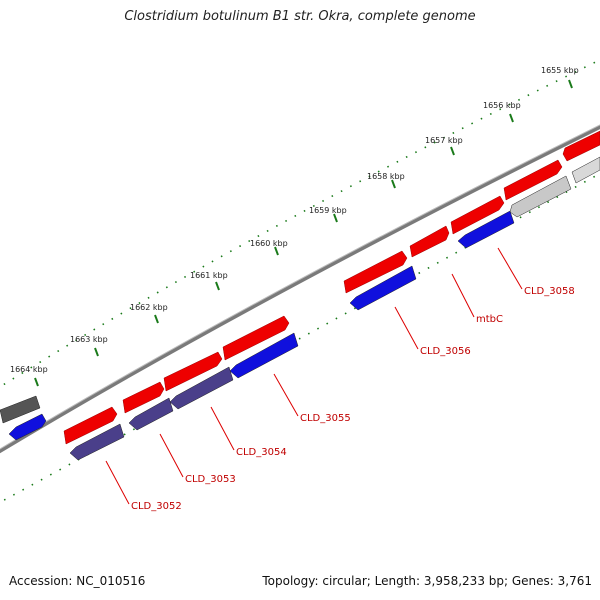  Describe the element at coordinates (209, 275) in the screenshot. I see `kbp-label-1661: 1661 kbp` at that location.